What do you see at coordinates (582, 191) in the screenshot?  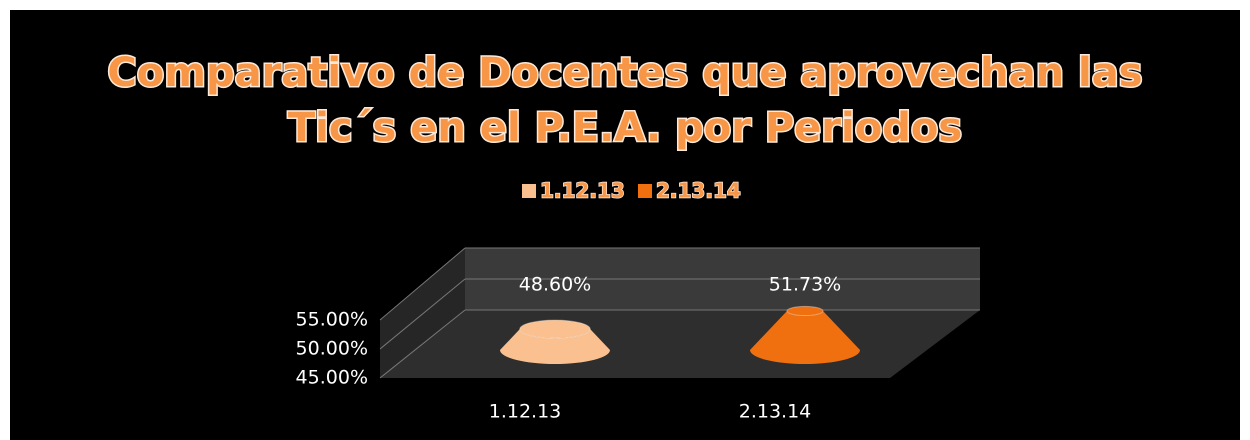 I see `legend-label: 1.12.13` at bounding box center [582, 191].